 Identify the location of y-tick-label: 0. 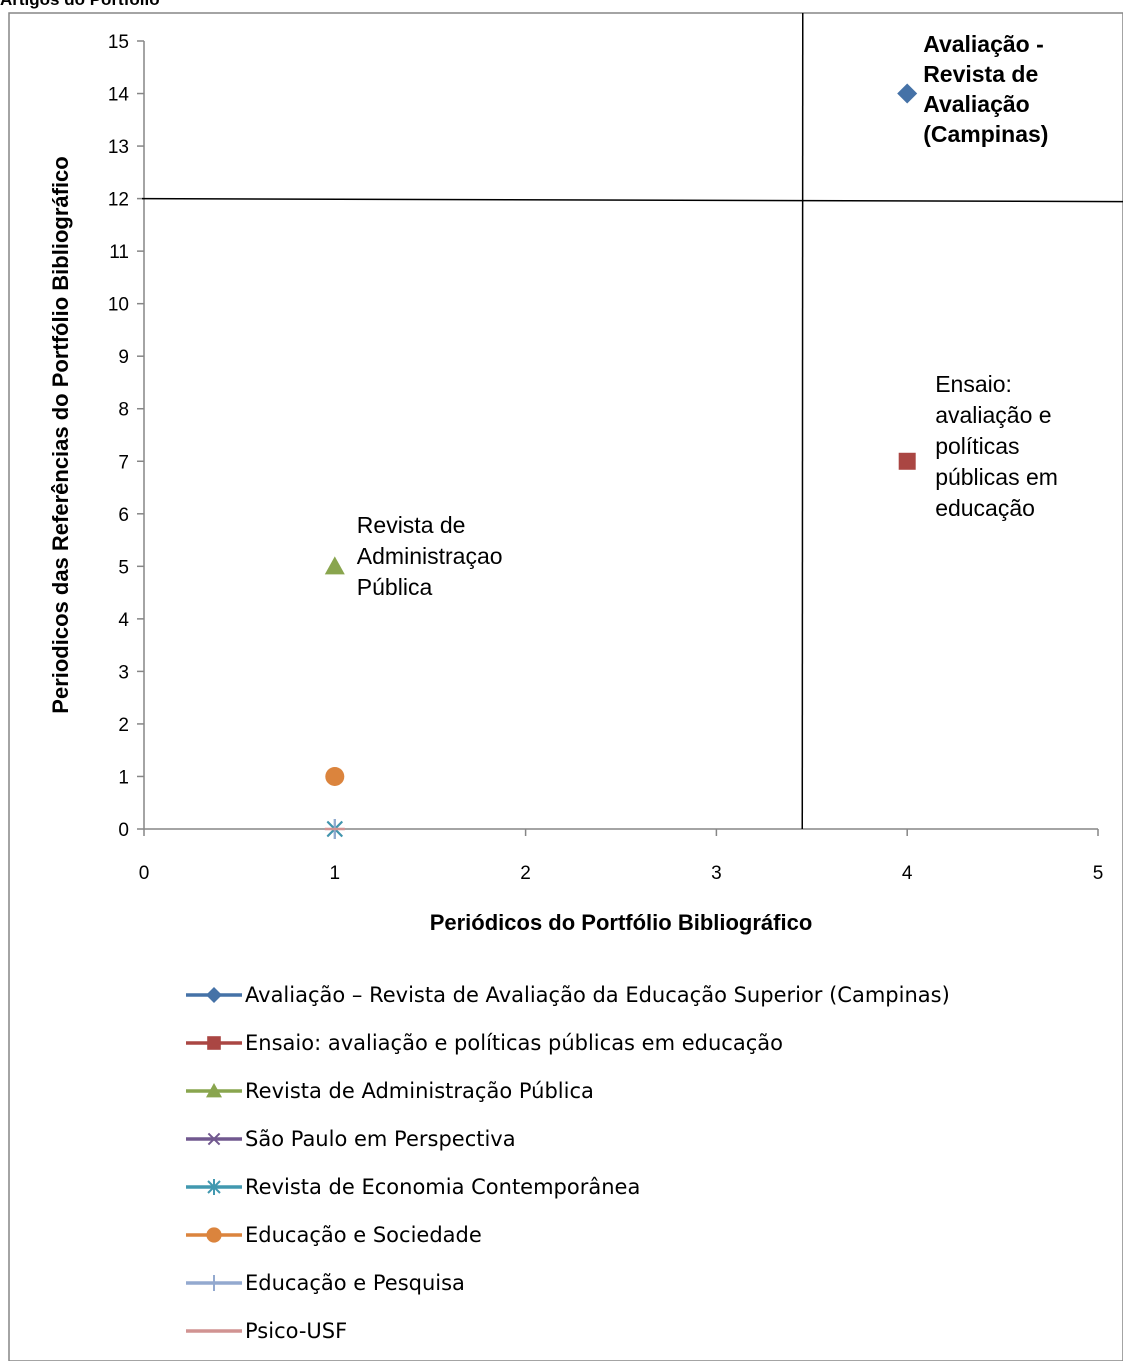
(123, 830).